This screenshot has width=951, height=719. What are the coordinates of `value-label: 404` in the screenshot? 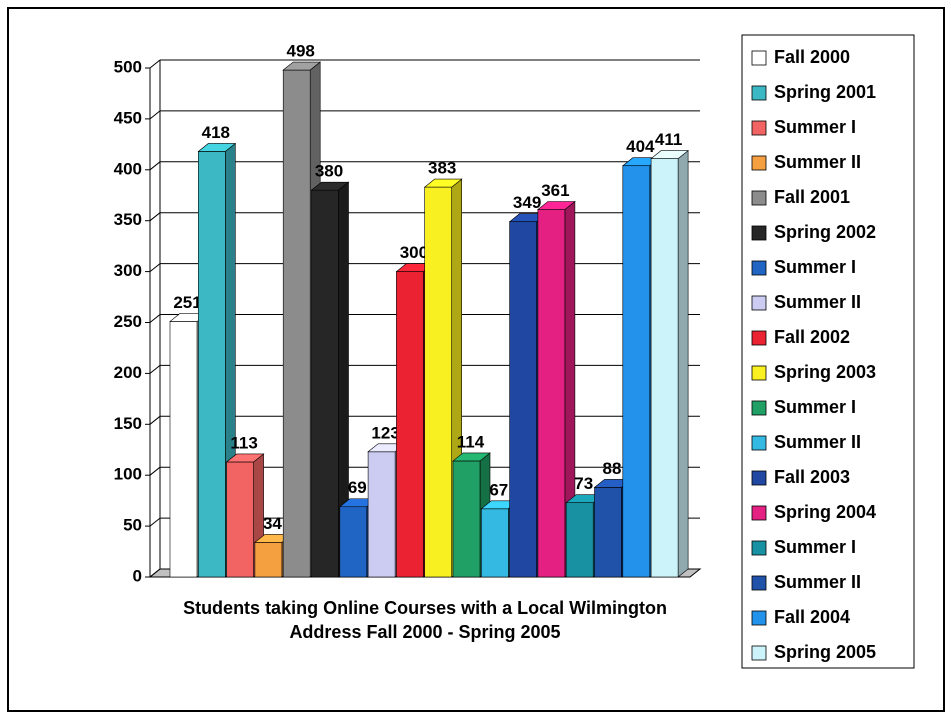 It's located at (640, 146).